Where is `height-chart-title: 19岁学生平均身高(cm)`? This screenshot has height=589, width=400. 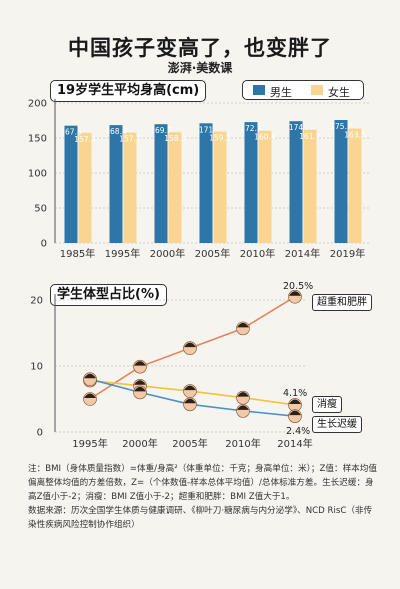 height-chart-title: 19岁学生平均身高(cm) is located at coordinates (128, 91).